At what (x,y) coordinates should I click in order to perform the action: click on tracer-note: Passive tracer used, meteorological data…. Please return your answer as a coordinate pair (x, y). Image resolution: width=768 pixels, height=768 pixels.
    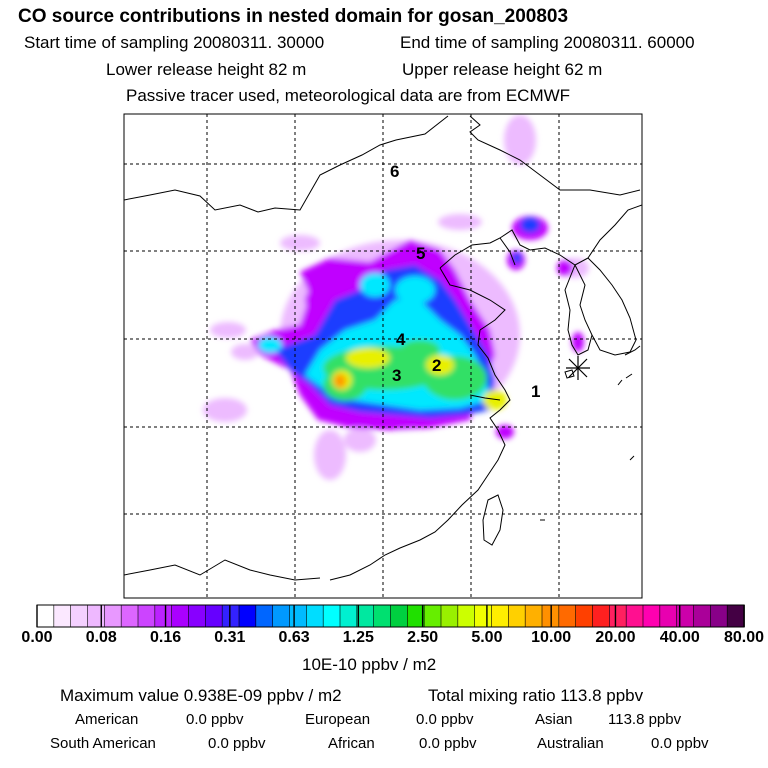
    Looking at the image, I should click on (348, 95).